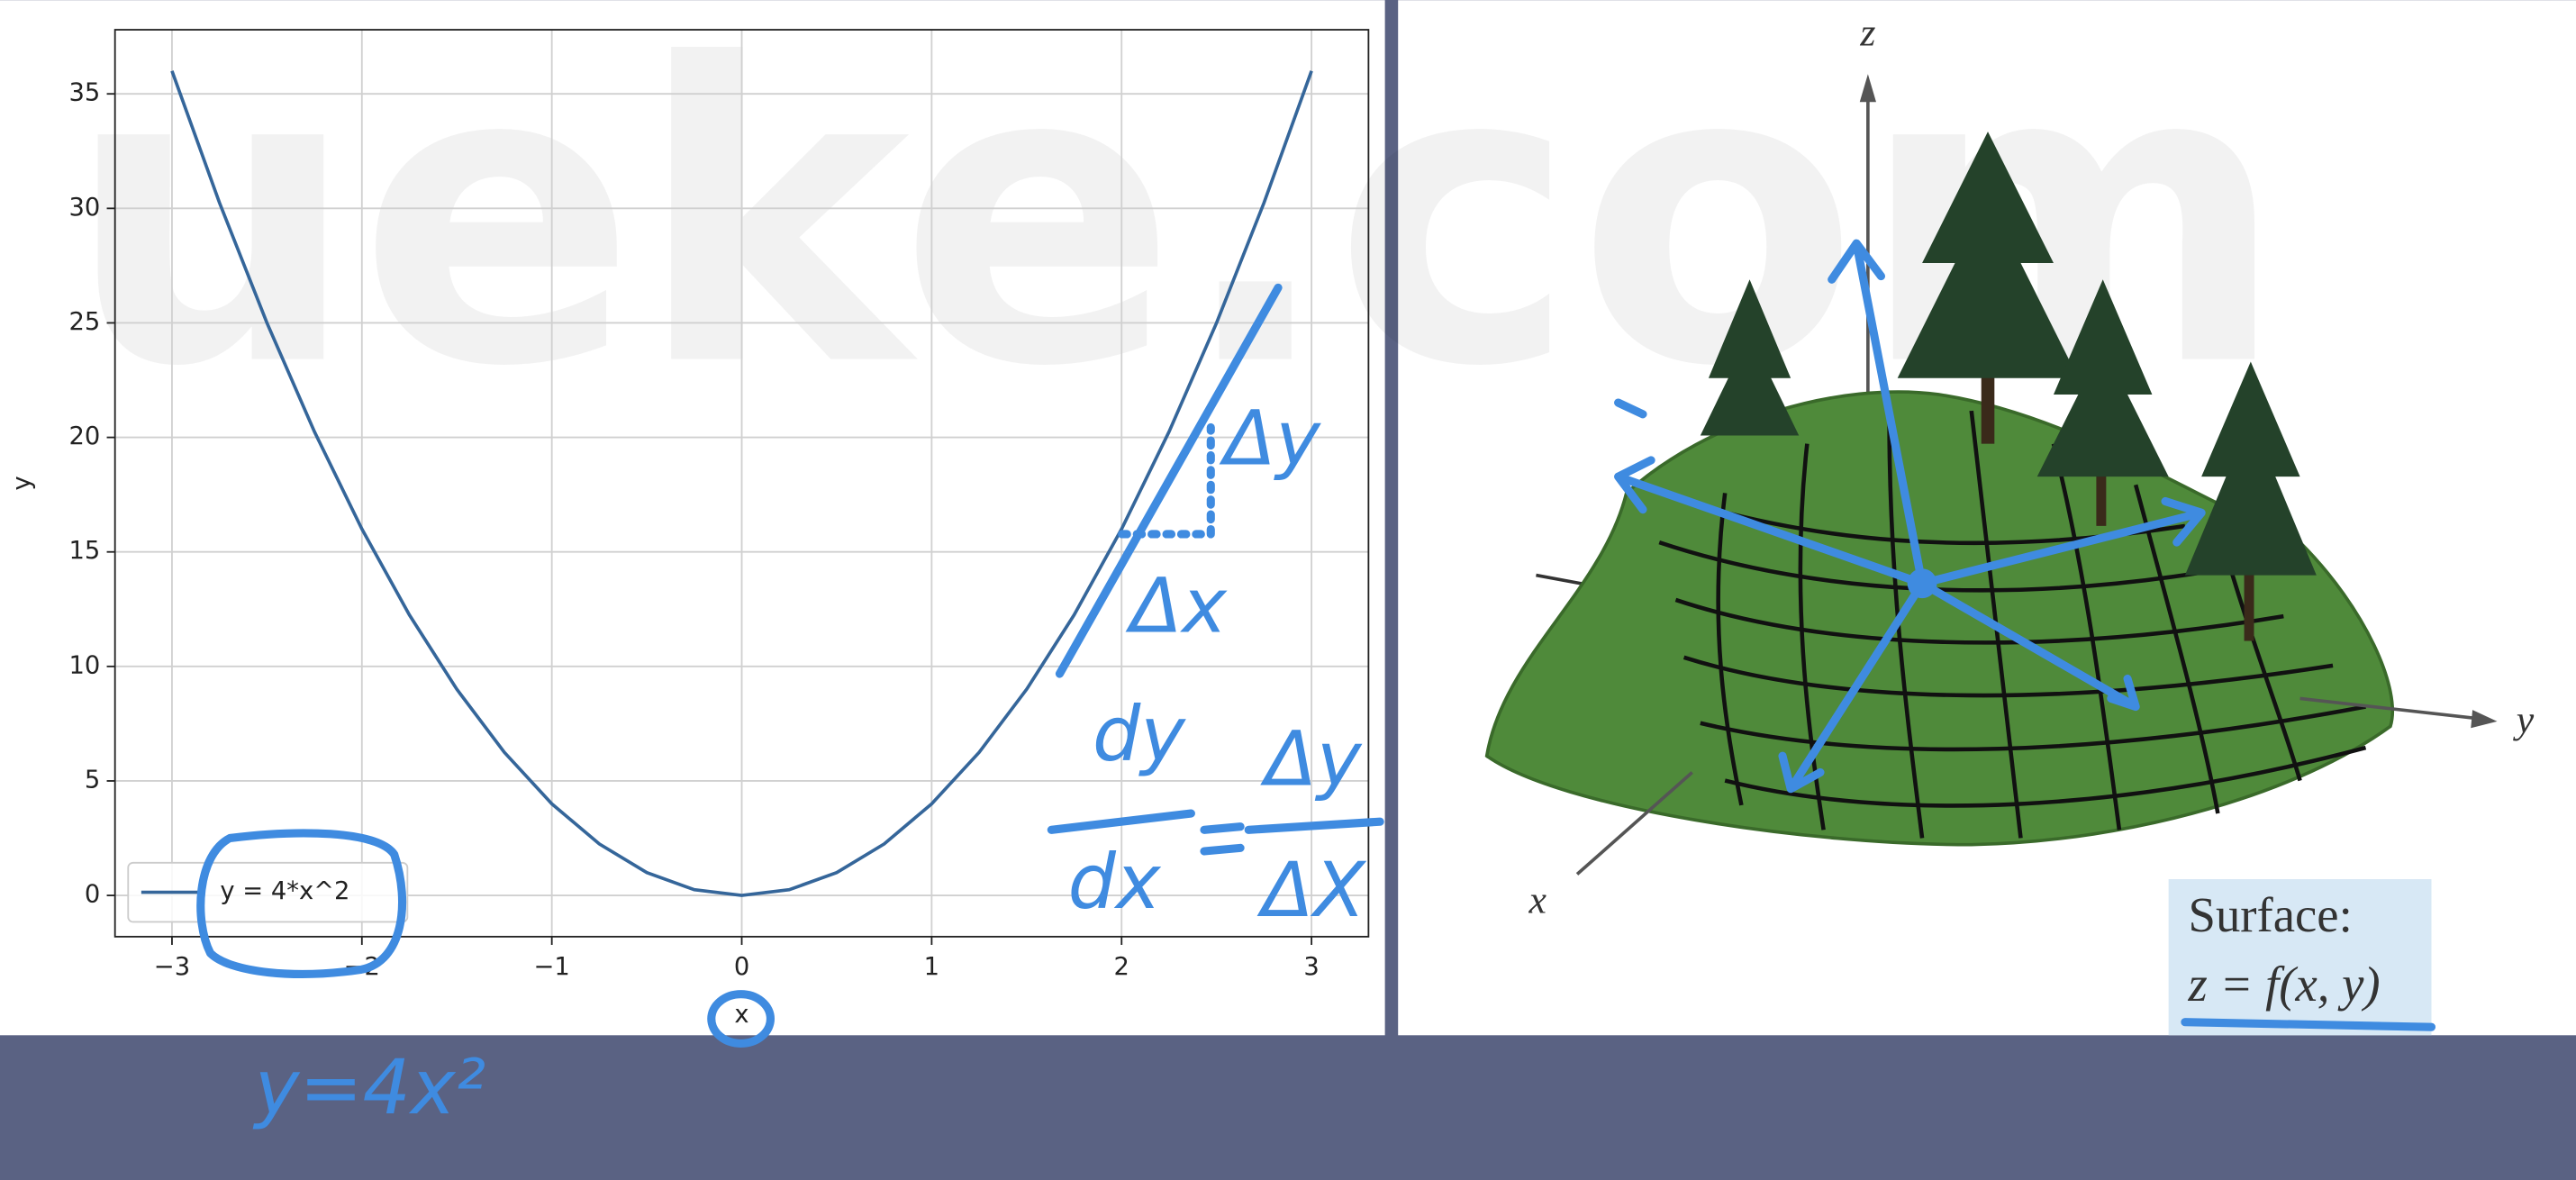 This screenshot has height=1180, width=2576. Describe the element at coordinates (1922, 583) in the screenshot. I see `point` at that location.